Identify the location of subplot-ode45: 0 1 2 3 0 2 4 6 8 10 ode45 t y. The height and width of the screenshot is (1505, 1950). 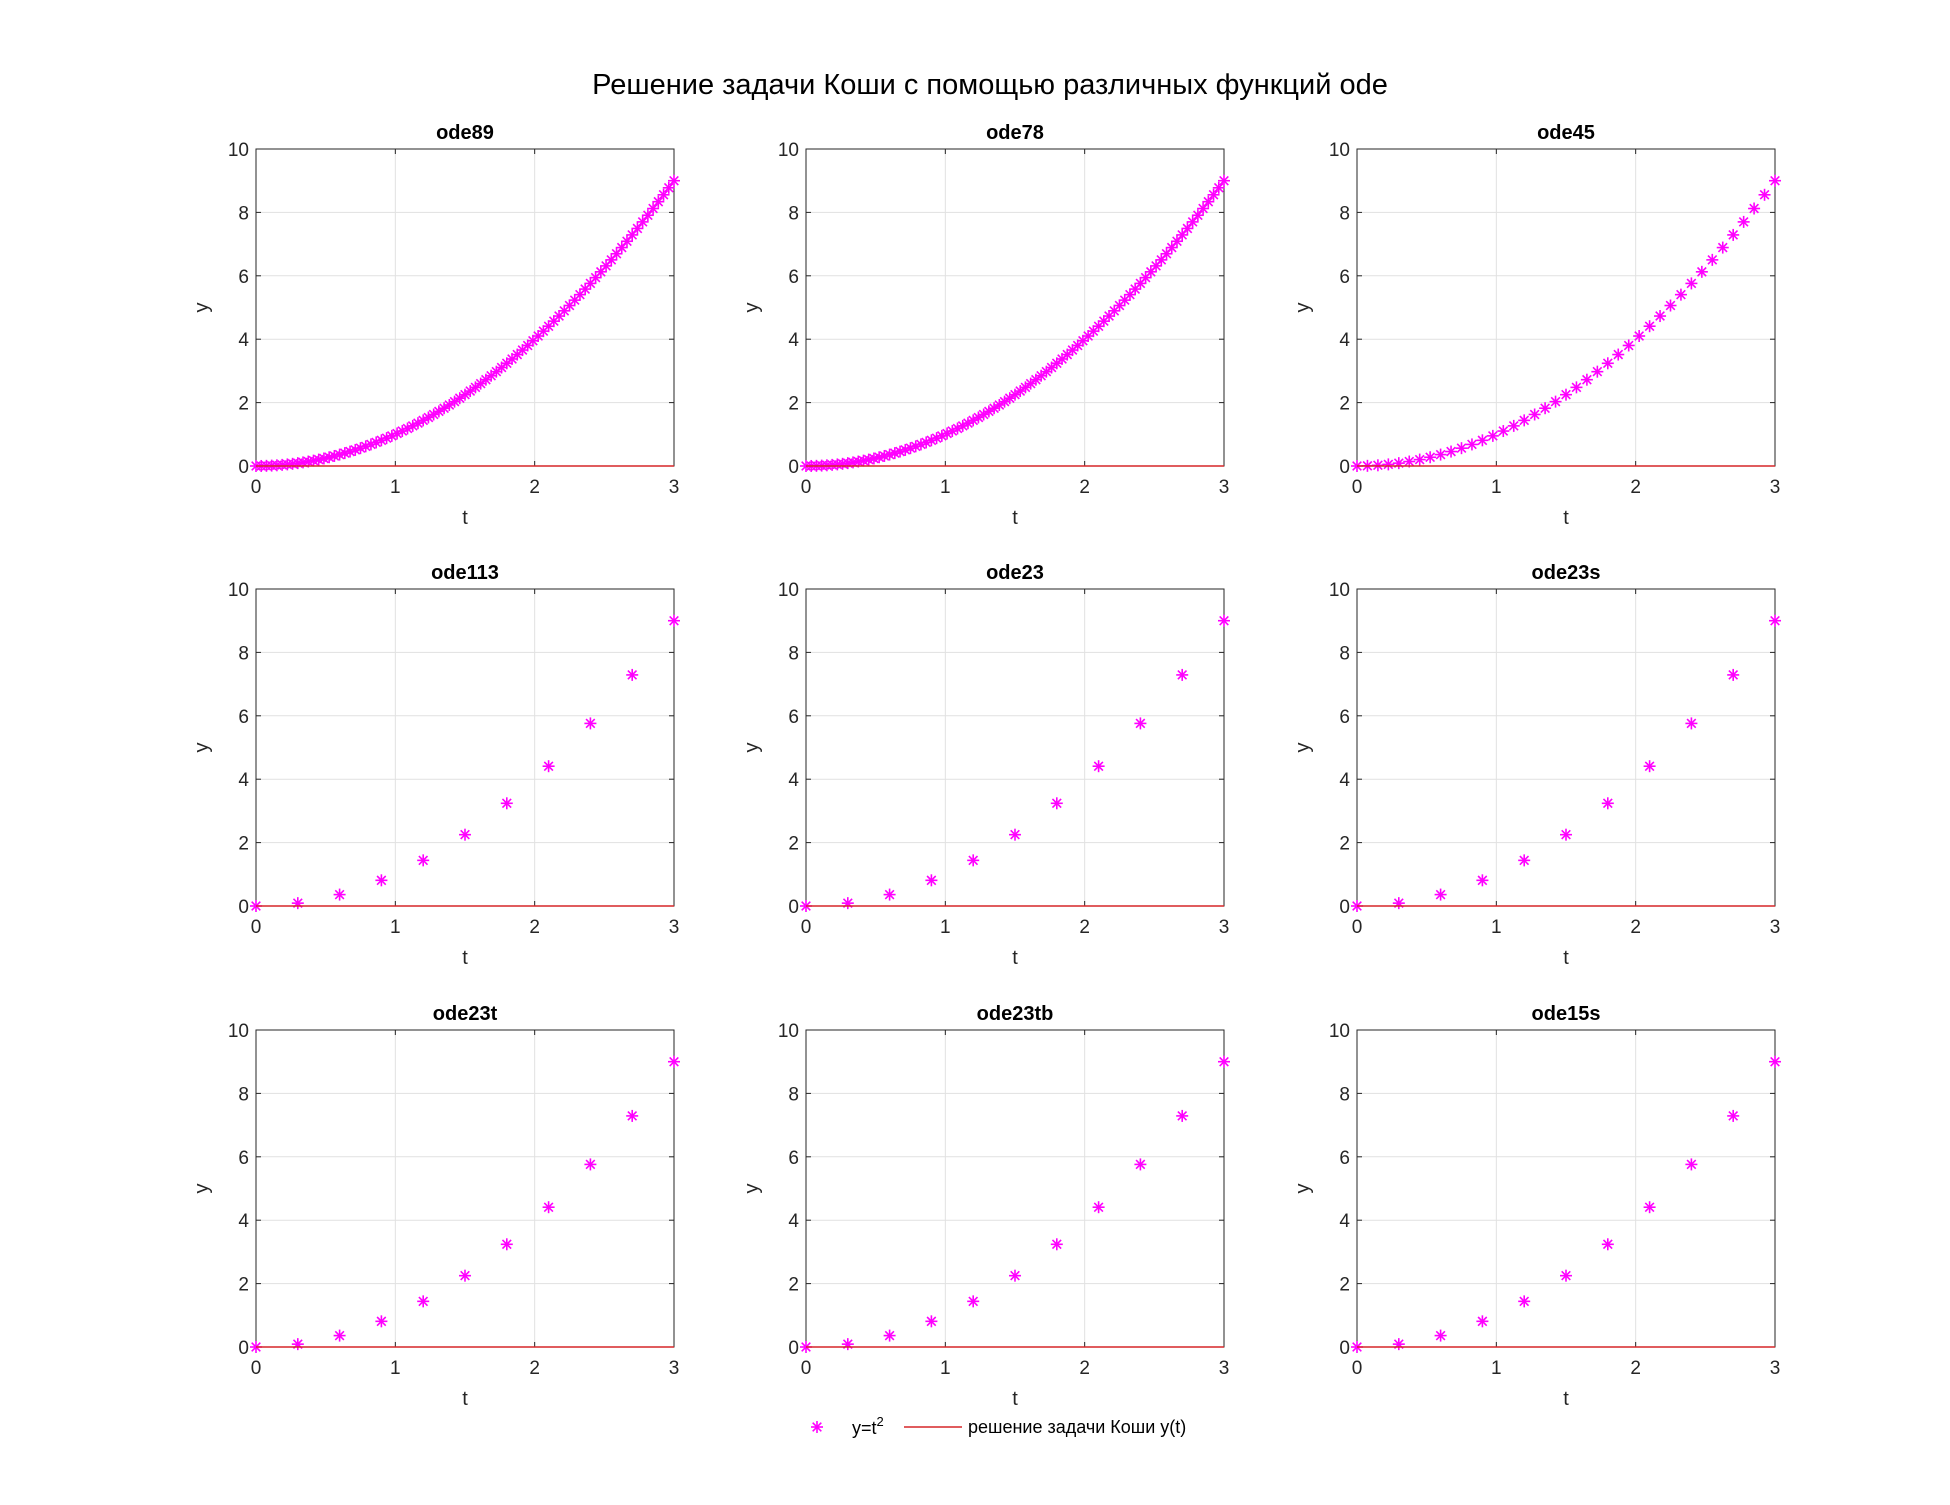
(1536, 325).